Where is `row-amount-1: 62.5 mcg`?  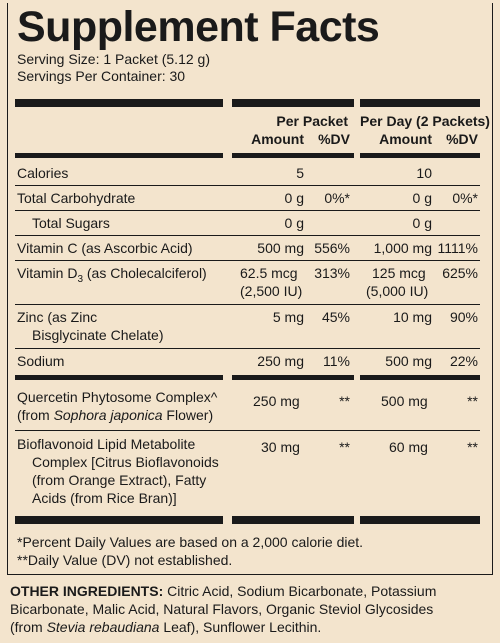 row-amount-1: 62.5 mcg is located at coordinates (269, 273).